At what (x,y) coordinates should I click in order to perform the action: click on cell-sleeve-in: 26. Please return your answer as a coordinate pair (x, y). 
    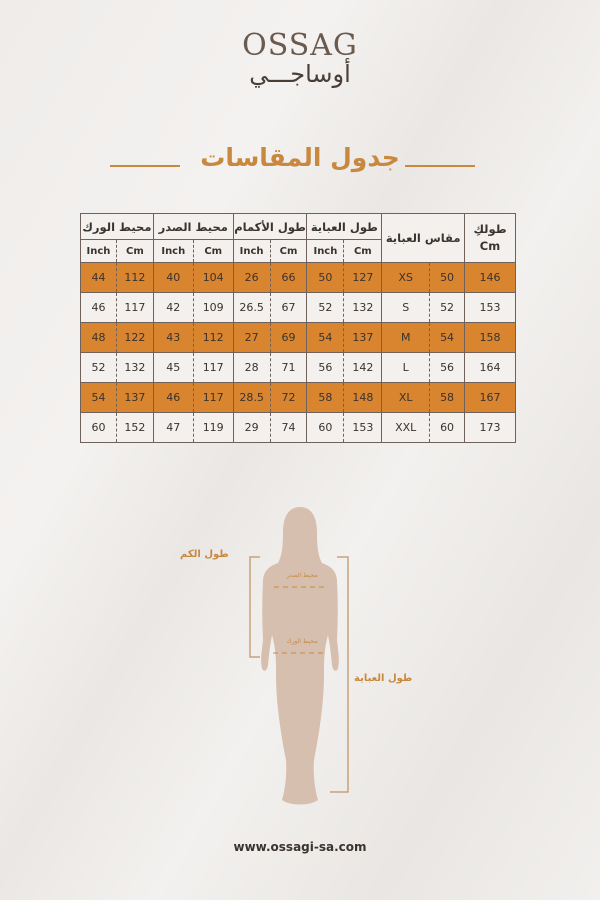
    Looking at the image, I should click on (251, 277).